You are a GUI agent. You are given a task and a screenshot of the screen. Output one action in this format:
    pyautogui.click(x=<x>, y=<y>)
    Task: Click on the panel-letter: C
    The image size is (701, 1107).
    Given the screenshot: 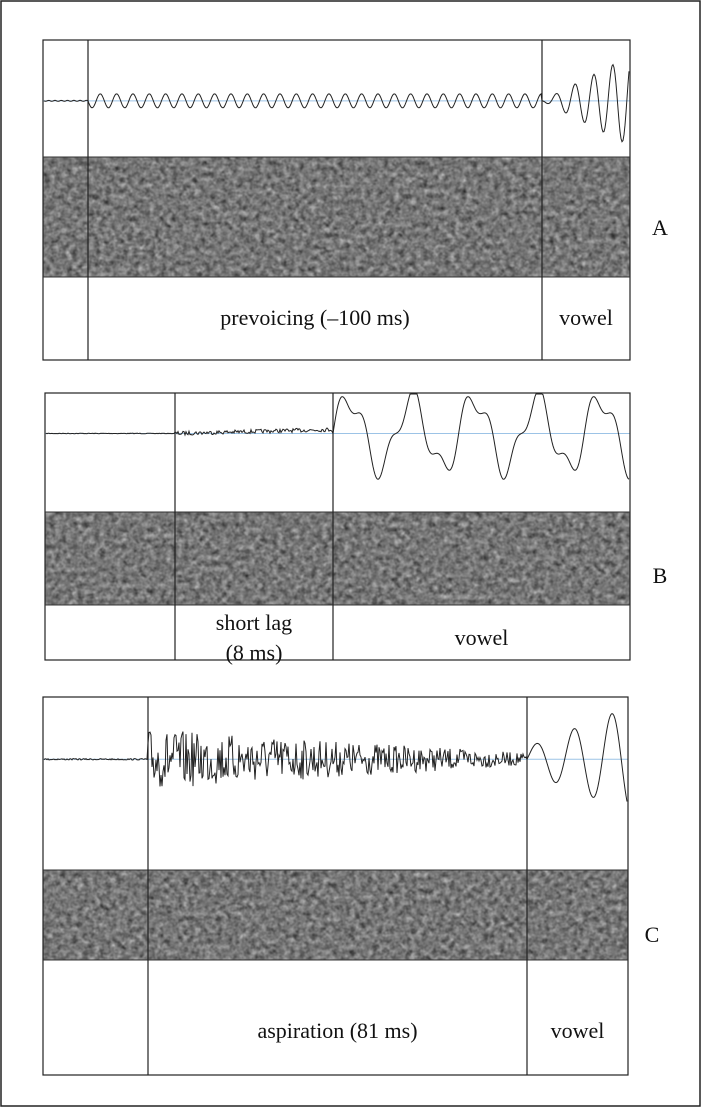 What is the action you would take?
    pyautogui.click(x=652, y=934)
    